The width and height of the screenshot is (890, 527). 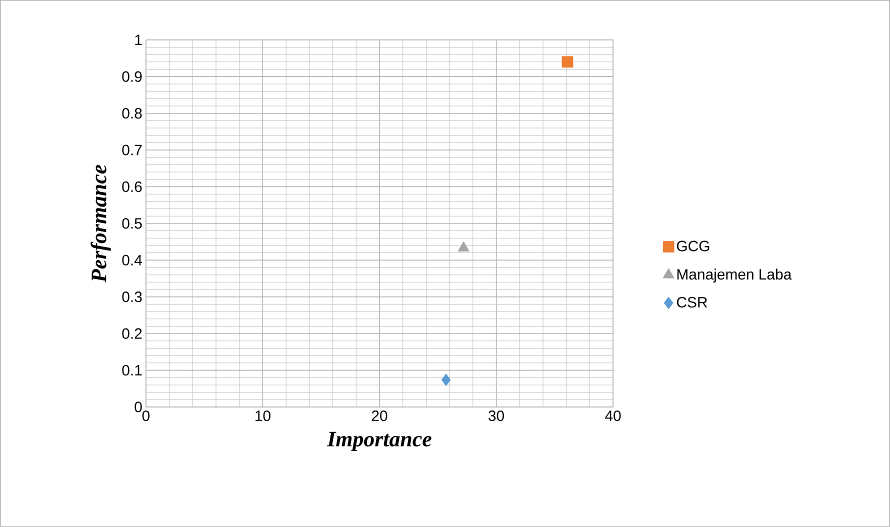 What do you see at coordinates (138, 40) in the screenshot?
I see `y-tick-label: 1` at bounding box center [138, 40].